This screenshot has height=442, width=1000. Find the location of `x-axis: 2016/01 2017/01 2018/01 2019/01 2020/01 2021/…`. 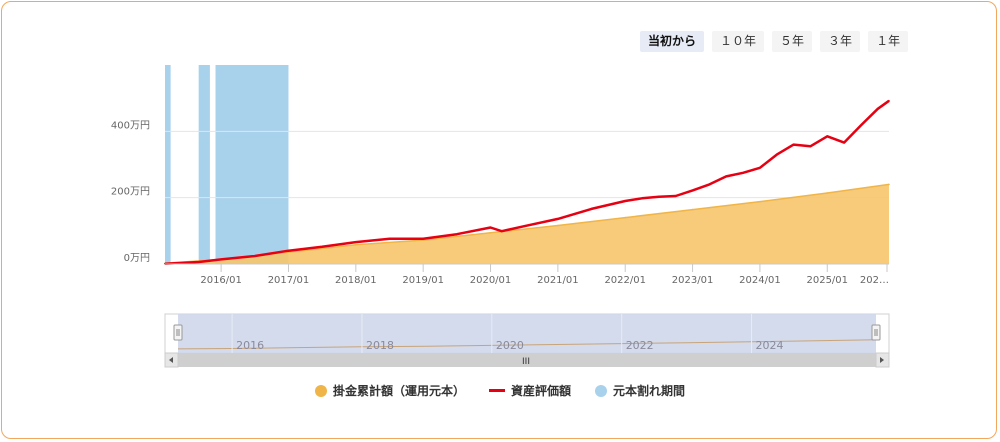

x-axis: 2016/01 2017/01 2018/01 2019/01 2020/01 2021/… is located at coordinates (527, 274).